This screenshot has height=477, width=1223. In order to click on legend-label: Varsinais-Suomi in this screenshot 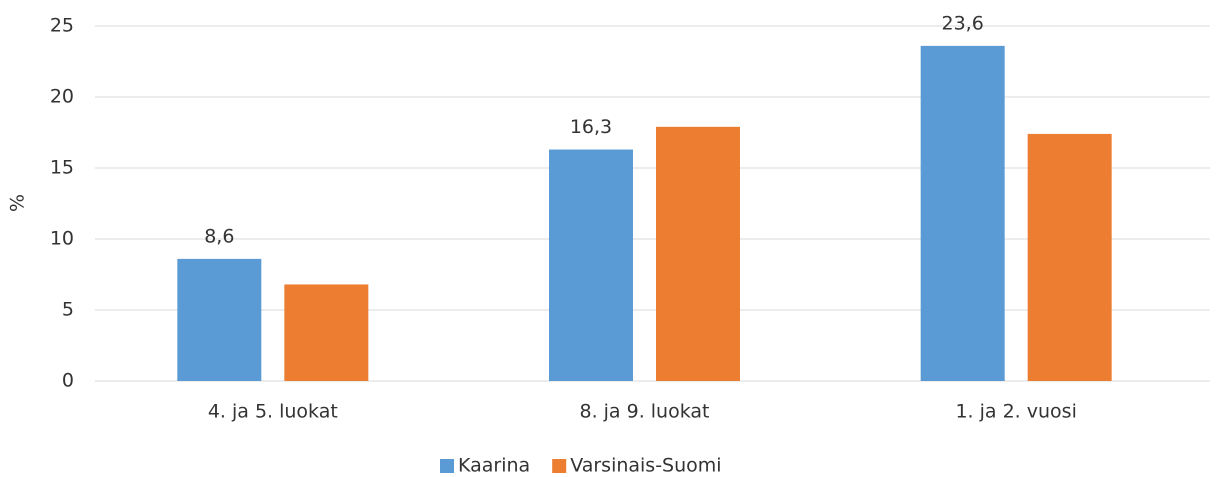, I will do `click(645, 466)`.